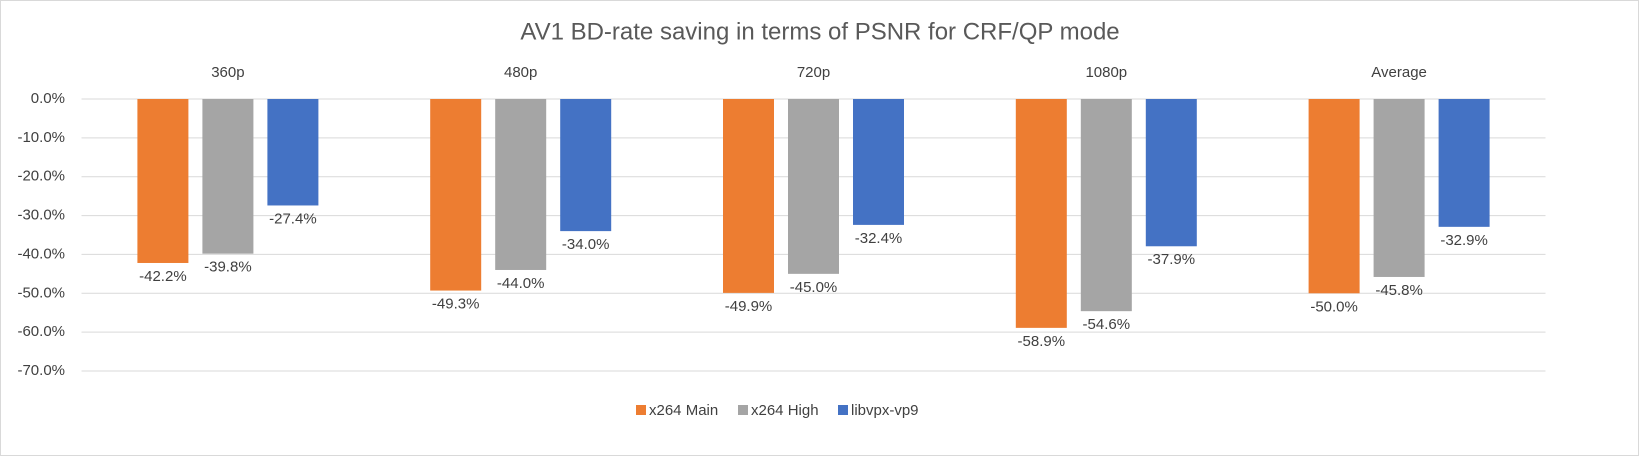 This screenshot has height=456, width=1639. What do you see at coordinates (521, 283) in the screenshot?
I see `data-label: -44.0%` at bounding box center [521, 283].